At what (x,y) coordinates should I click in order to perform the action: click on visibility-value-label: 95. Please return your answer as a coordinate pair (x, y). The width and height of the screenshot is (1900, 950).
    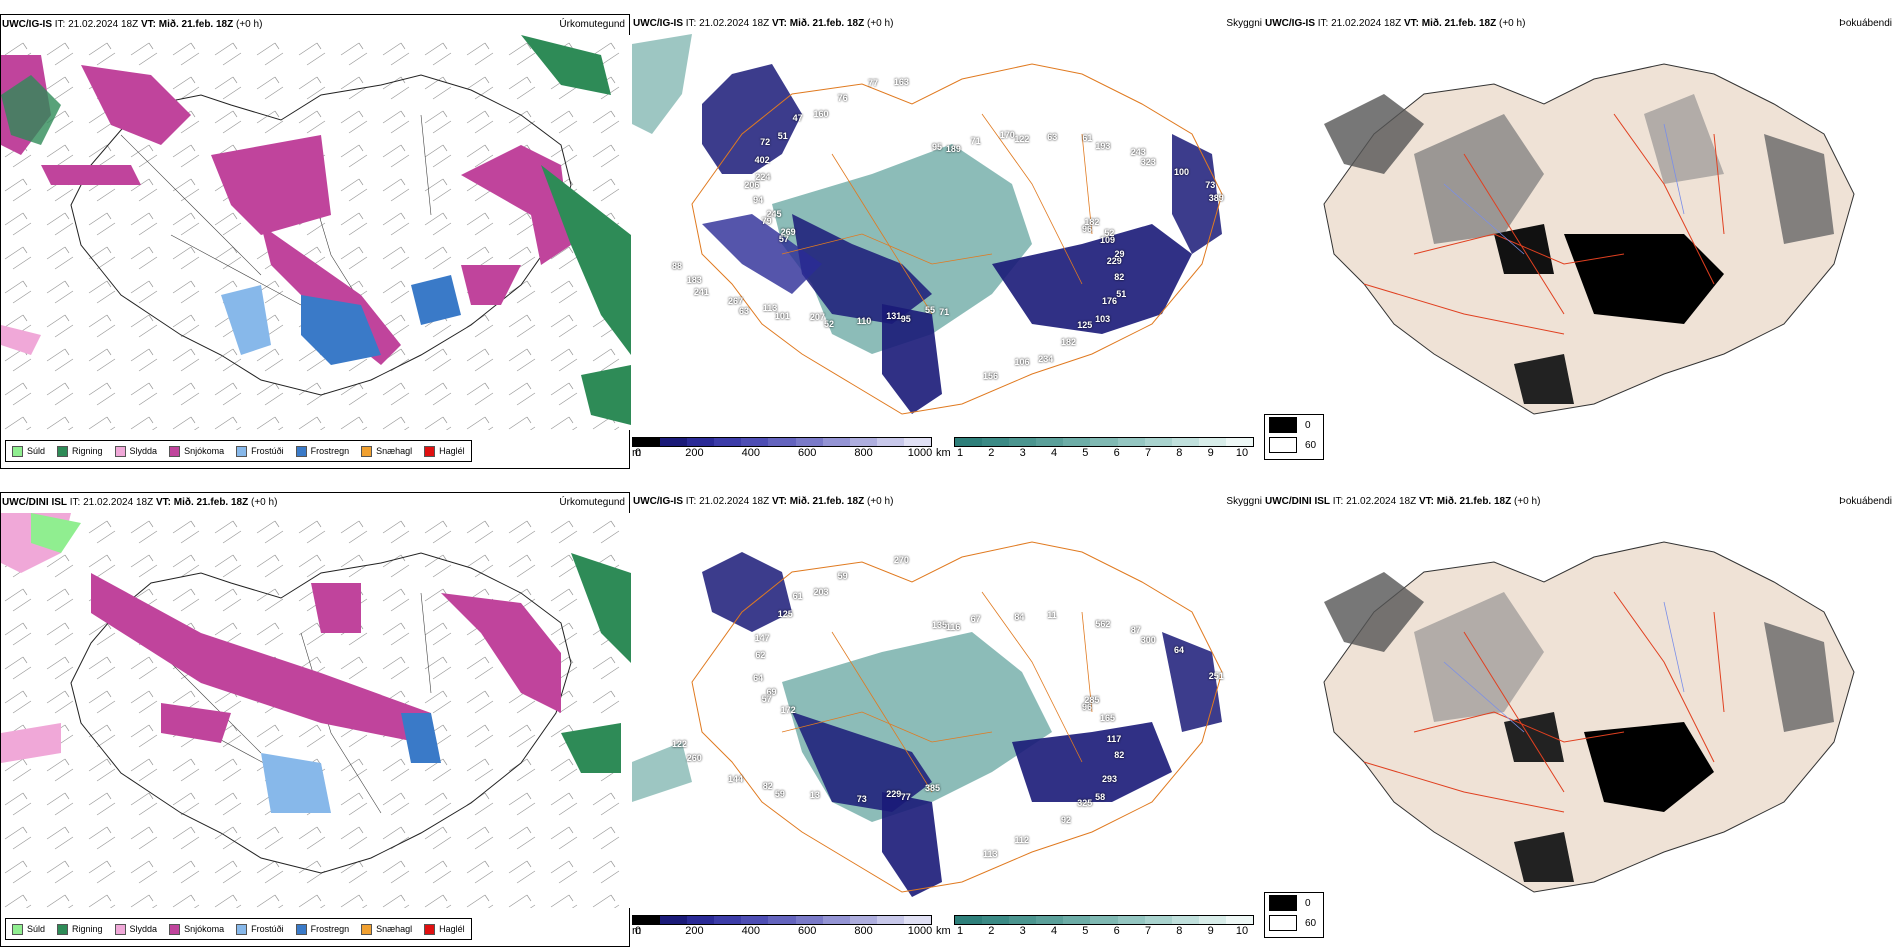
    Looking at the image, I should click on (905, 318).